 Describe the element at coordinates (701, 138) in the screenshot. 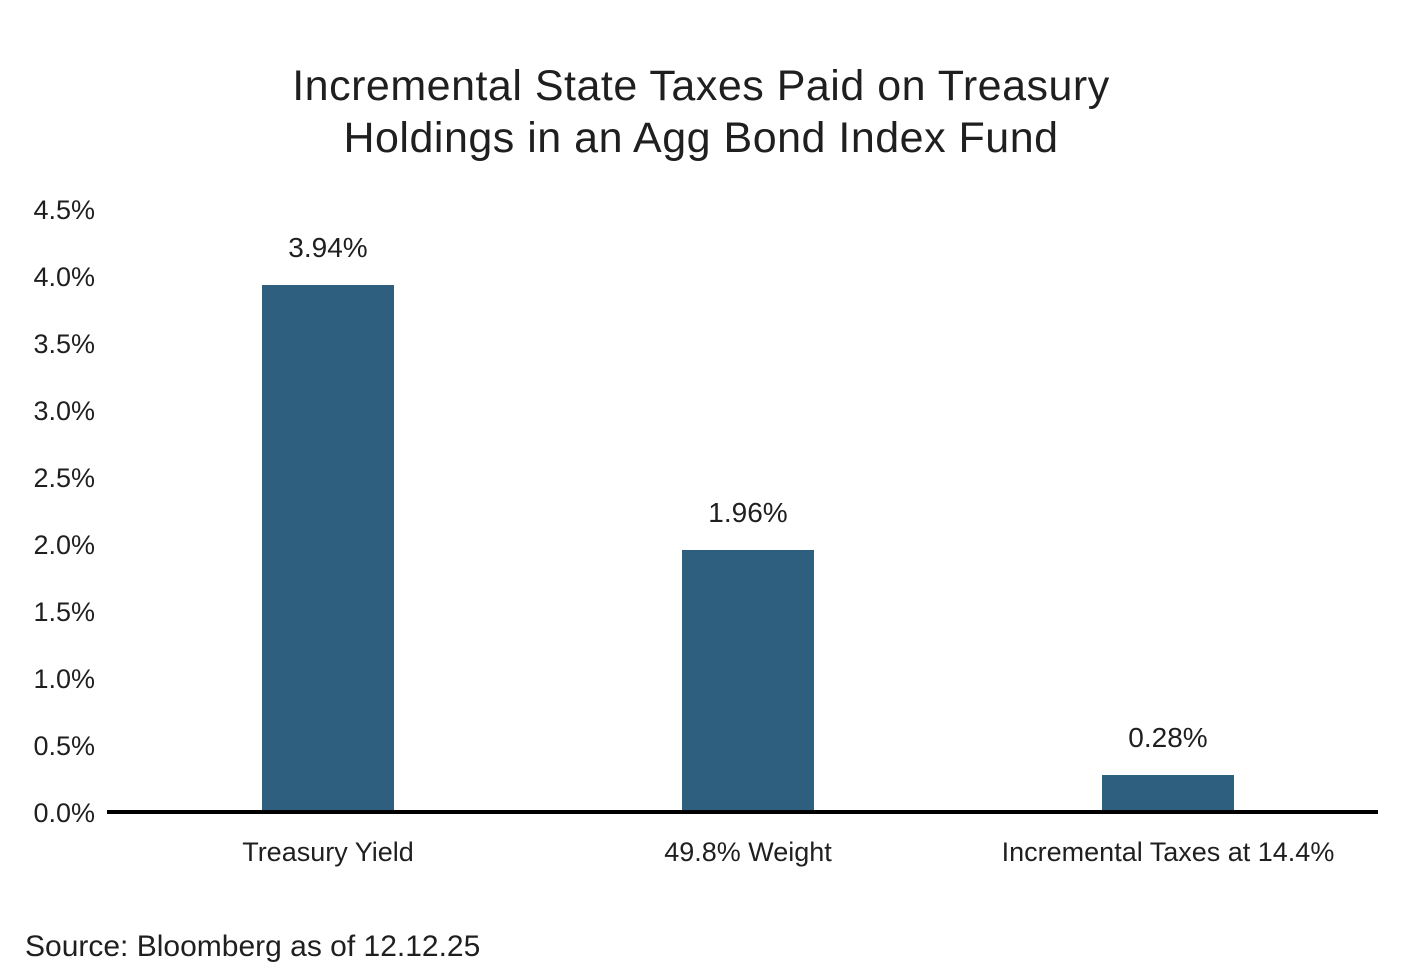

I see `chart-title-line-2: Holdings in an Agg Bond Index Fund` at that location.